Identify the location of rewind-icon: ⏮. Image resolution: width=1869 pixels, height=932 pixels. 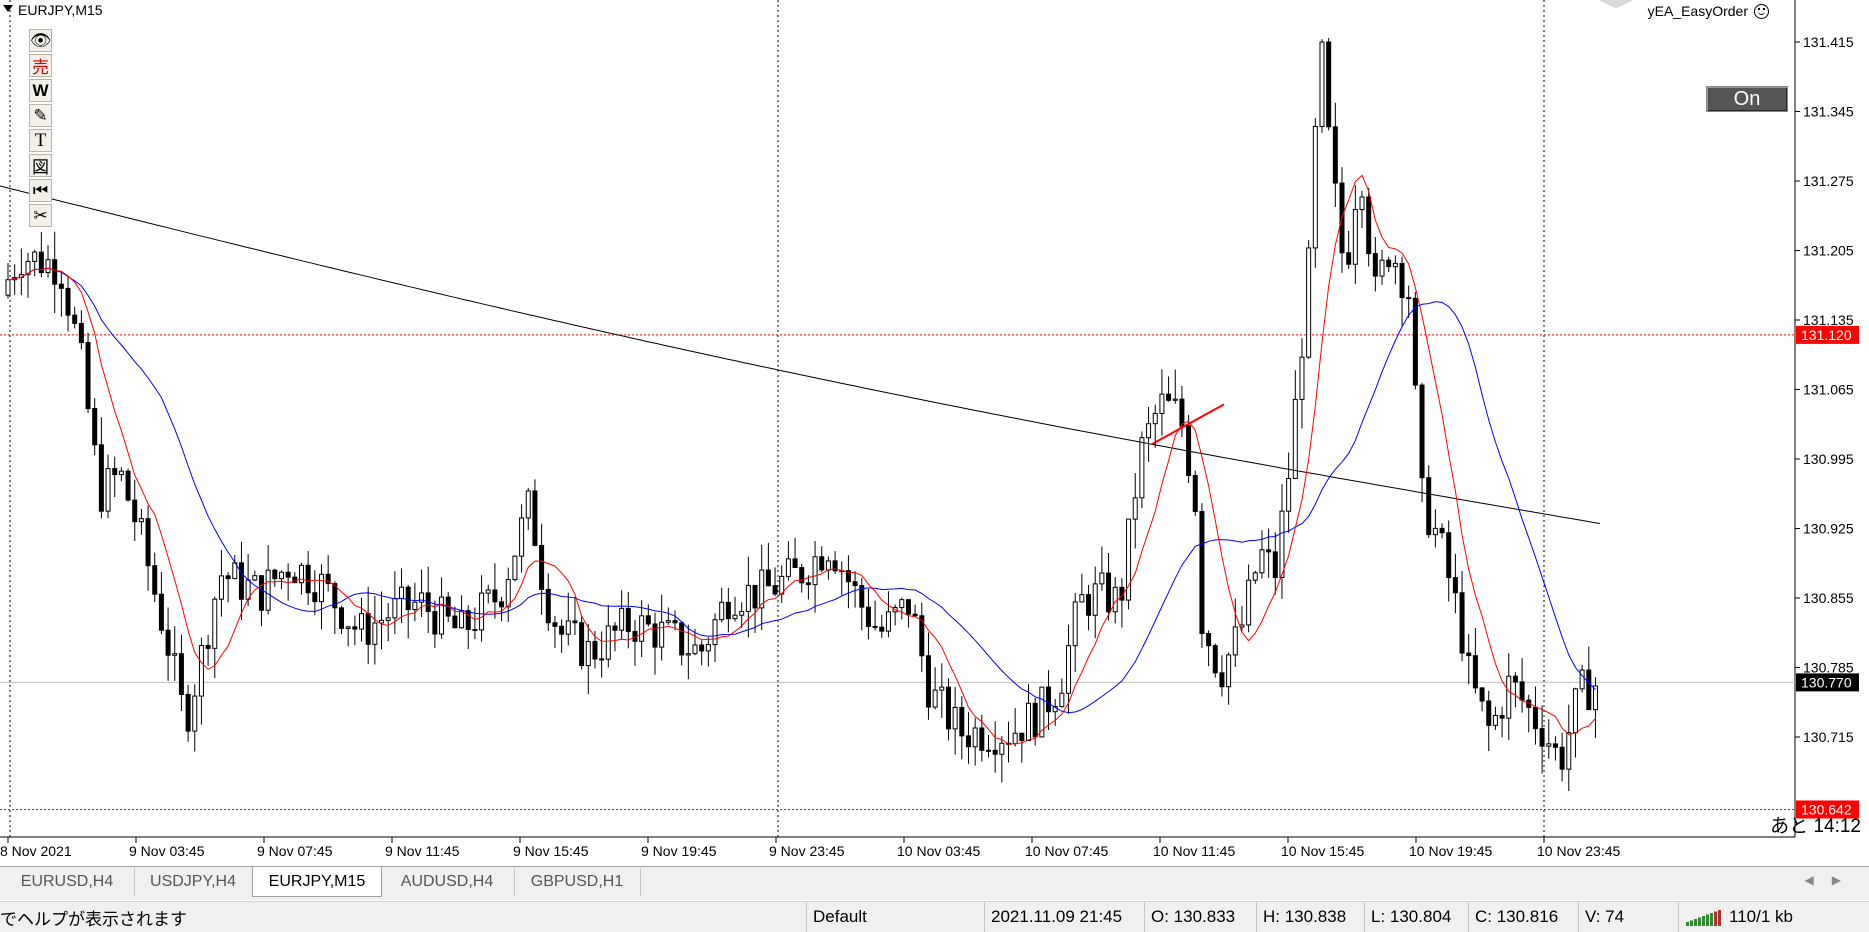
(40, 190).